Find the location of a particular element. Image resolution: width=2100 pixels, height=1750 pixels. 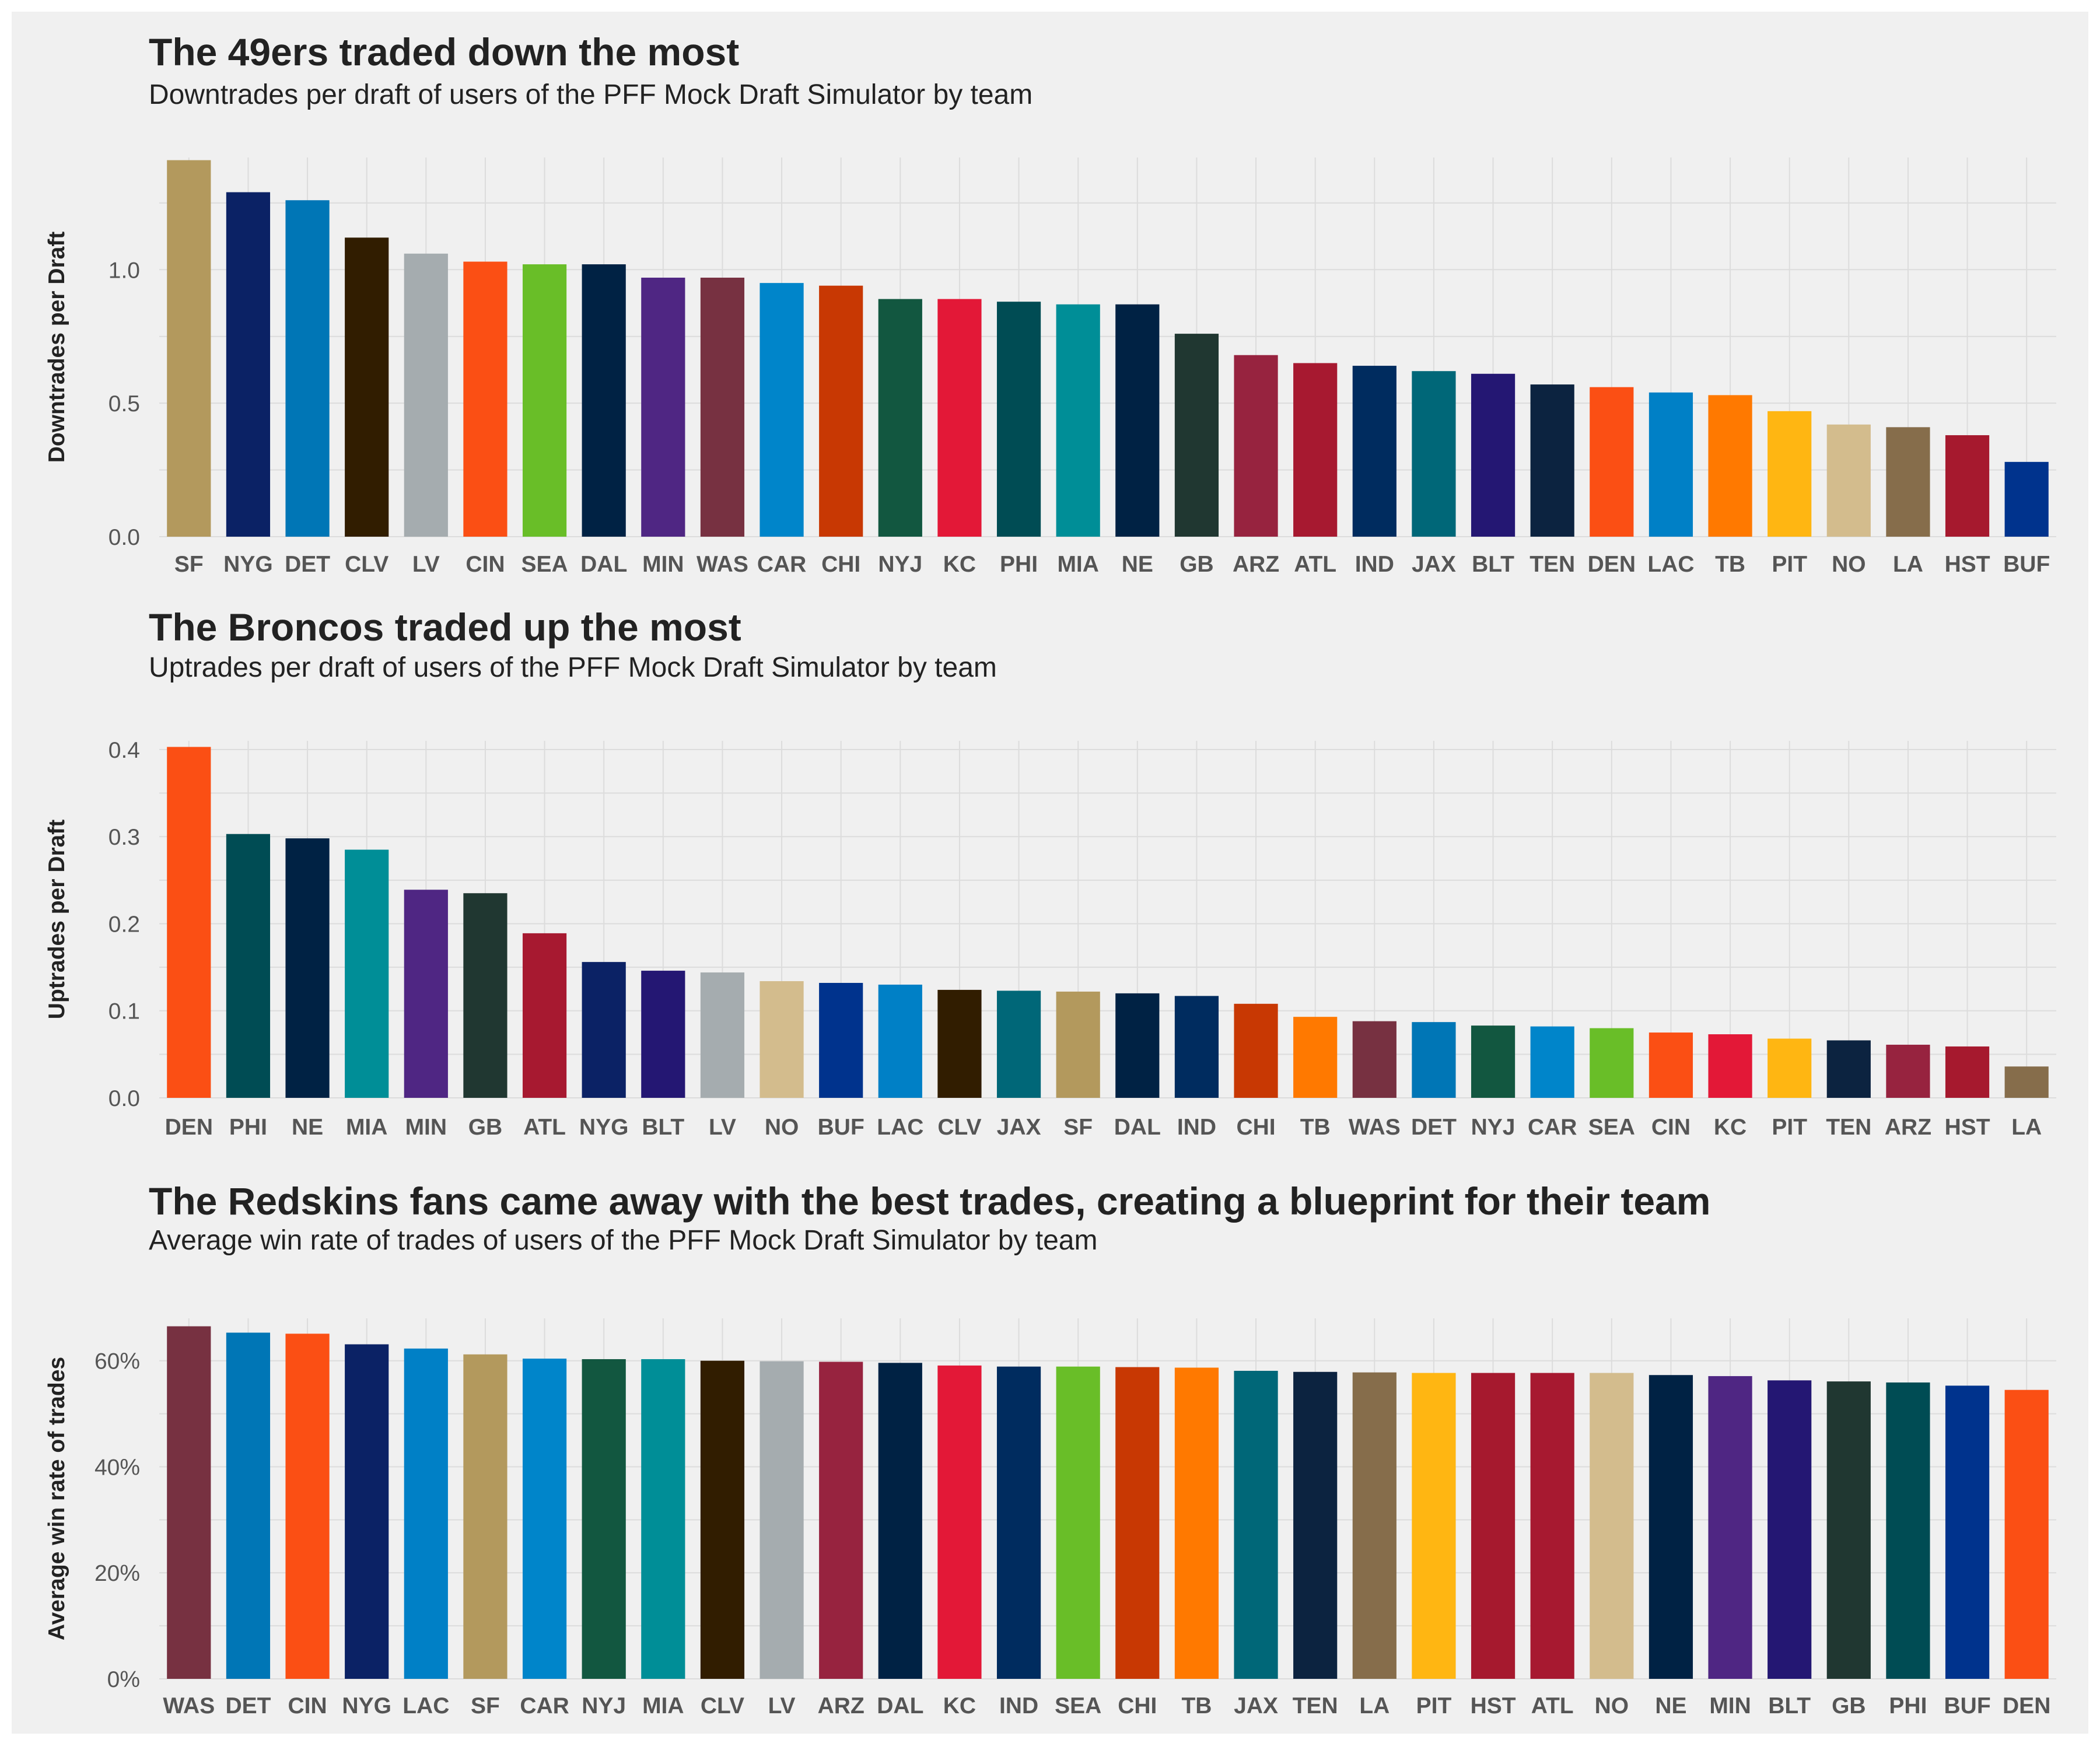

x-tick-label: CLV is located at coordinates (722, 1706).